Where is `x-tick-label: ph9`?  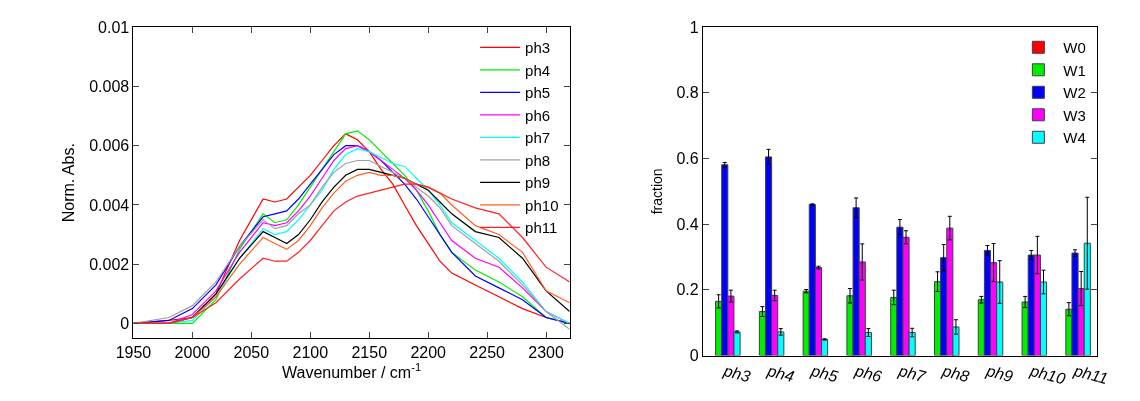
x-tick-label: ph9 is located at coordinates (999, 373).